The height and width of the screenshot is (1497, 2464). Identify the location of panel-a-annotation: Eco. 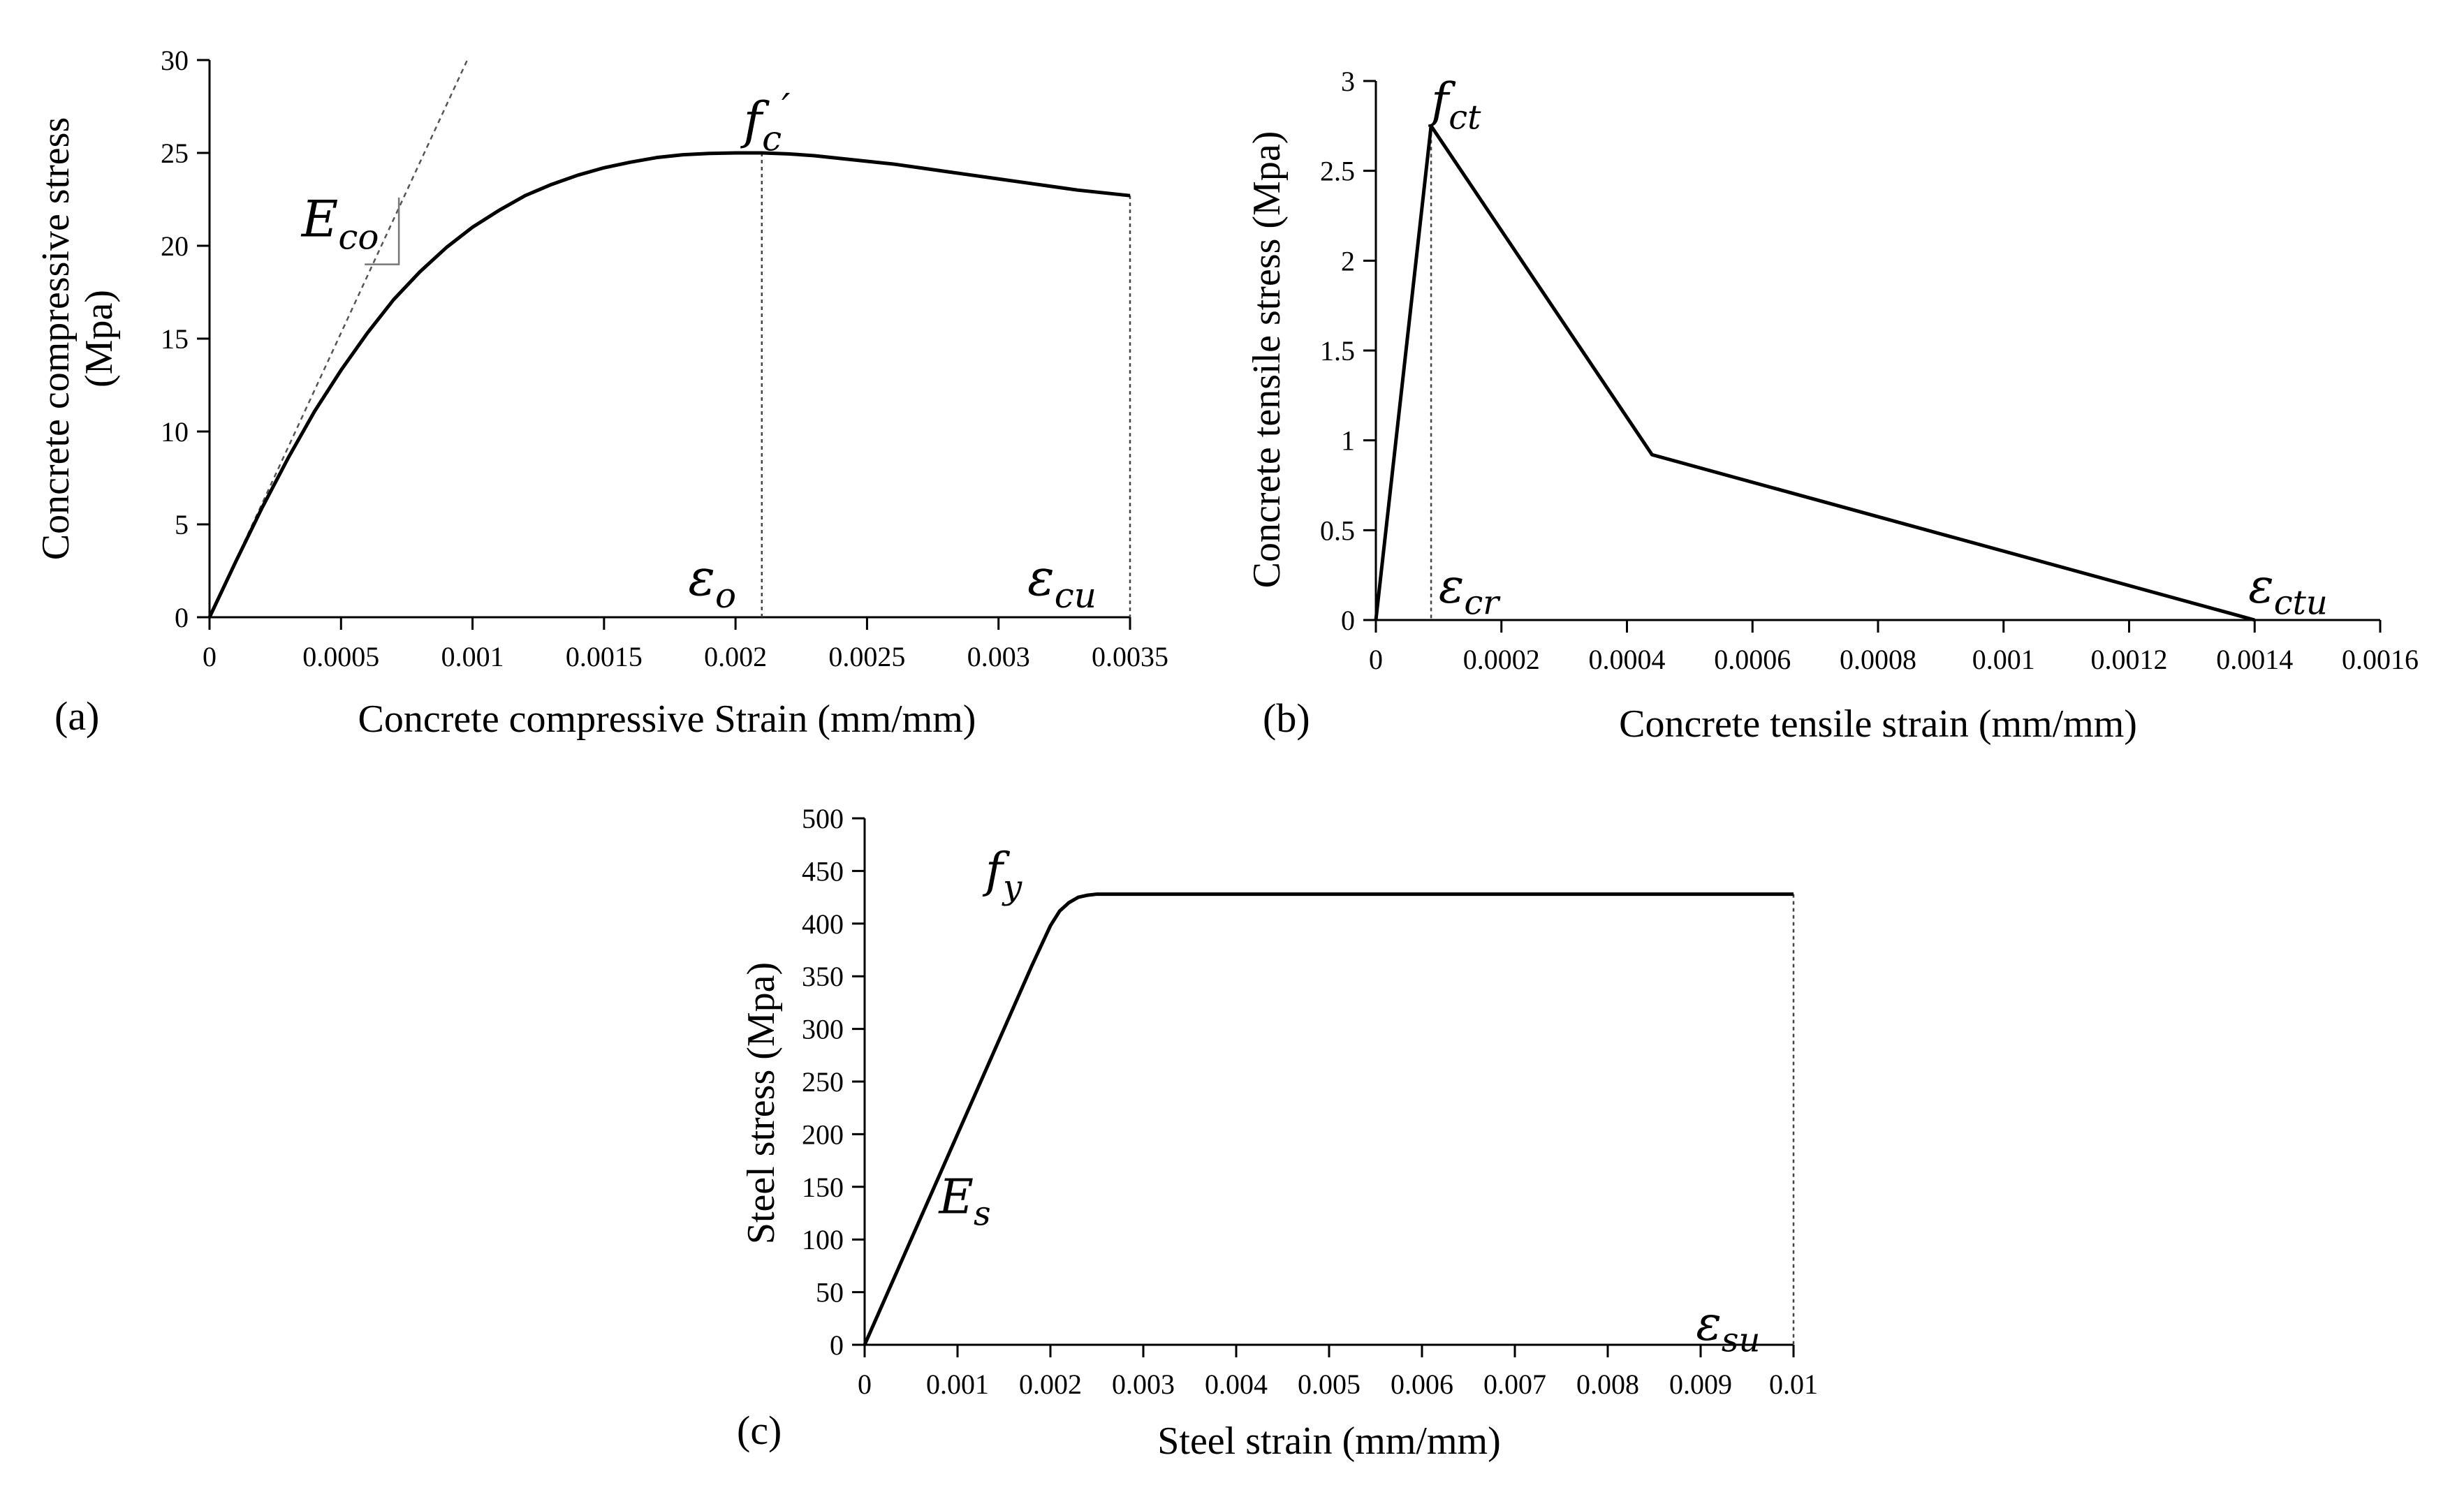
(339, 224).